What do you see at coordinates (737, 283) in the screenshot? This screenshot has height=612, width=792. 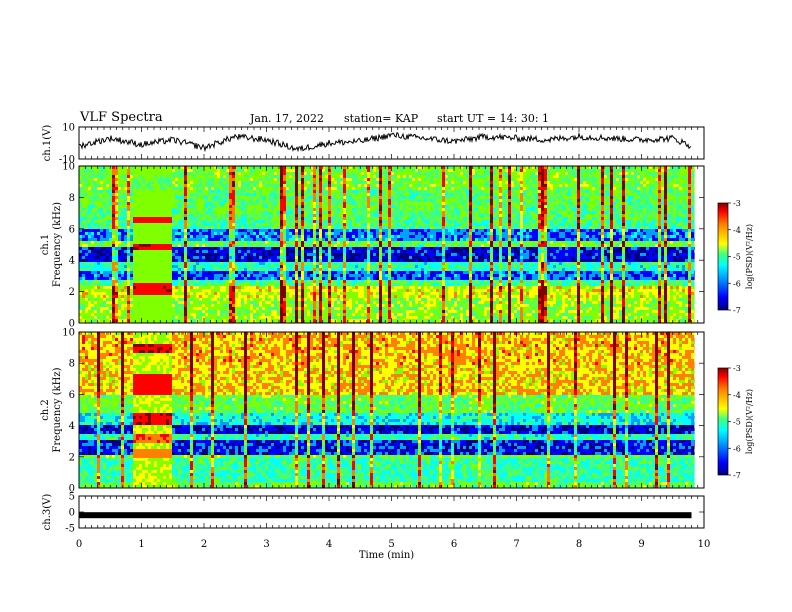 I see `ch1-colorbar-tick-label: -6` at bounding box center [737, 283].